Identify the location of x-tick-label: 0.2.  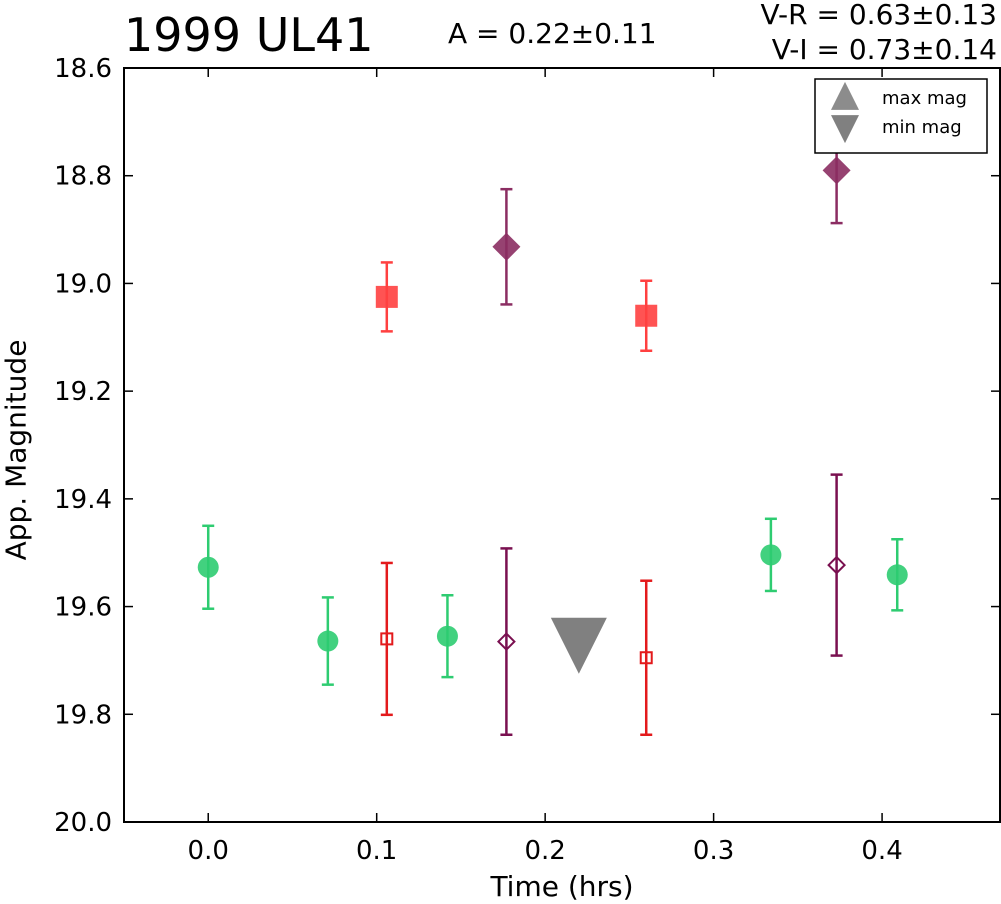
(544, 851).